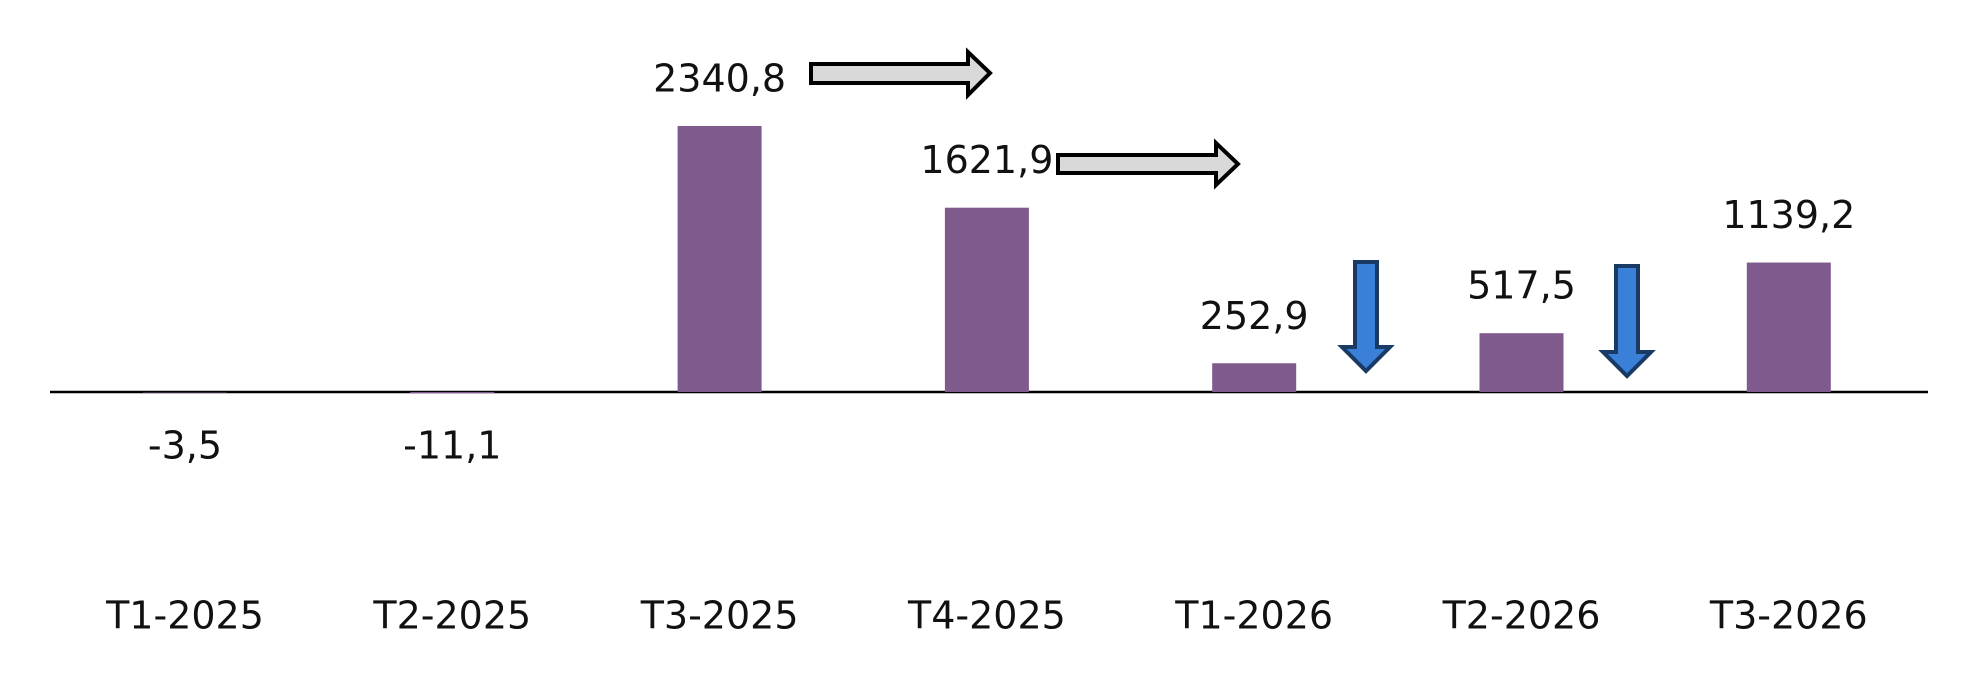 Image resolution: width=1978 pixels, height=681 pixels. Describe the element at coordinates (719, 79) in the screenshot. I see `value-label: 2340,8` at that location.